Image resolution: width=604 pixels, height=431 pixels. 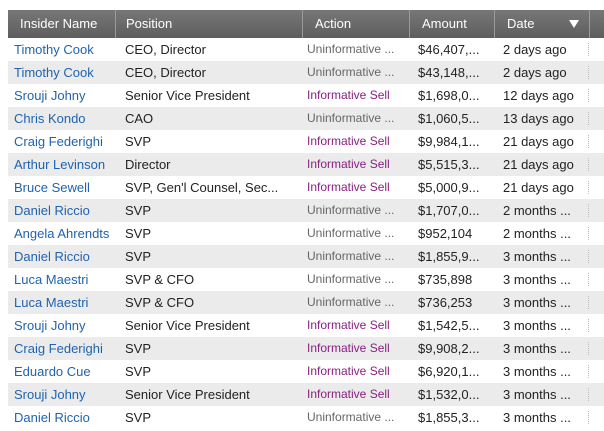 I want to click on sort-descending-icon, so click(x=574, y=24).